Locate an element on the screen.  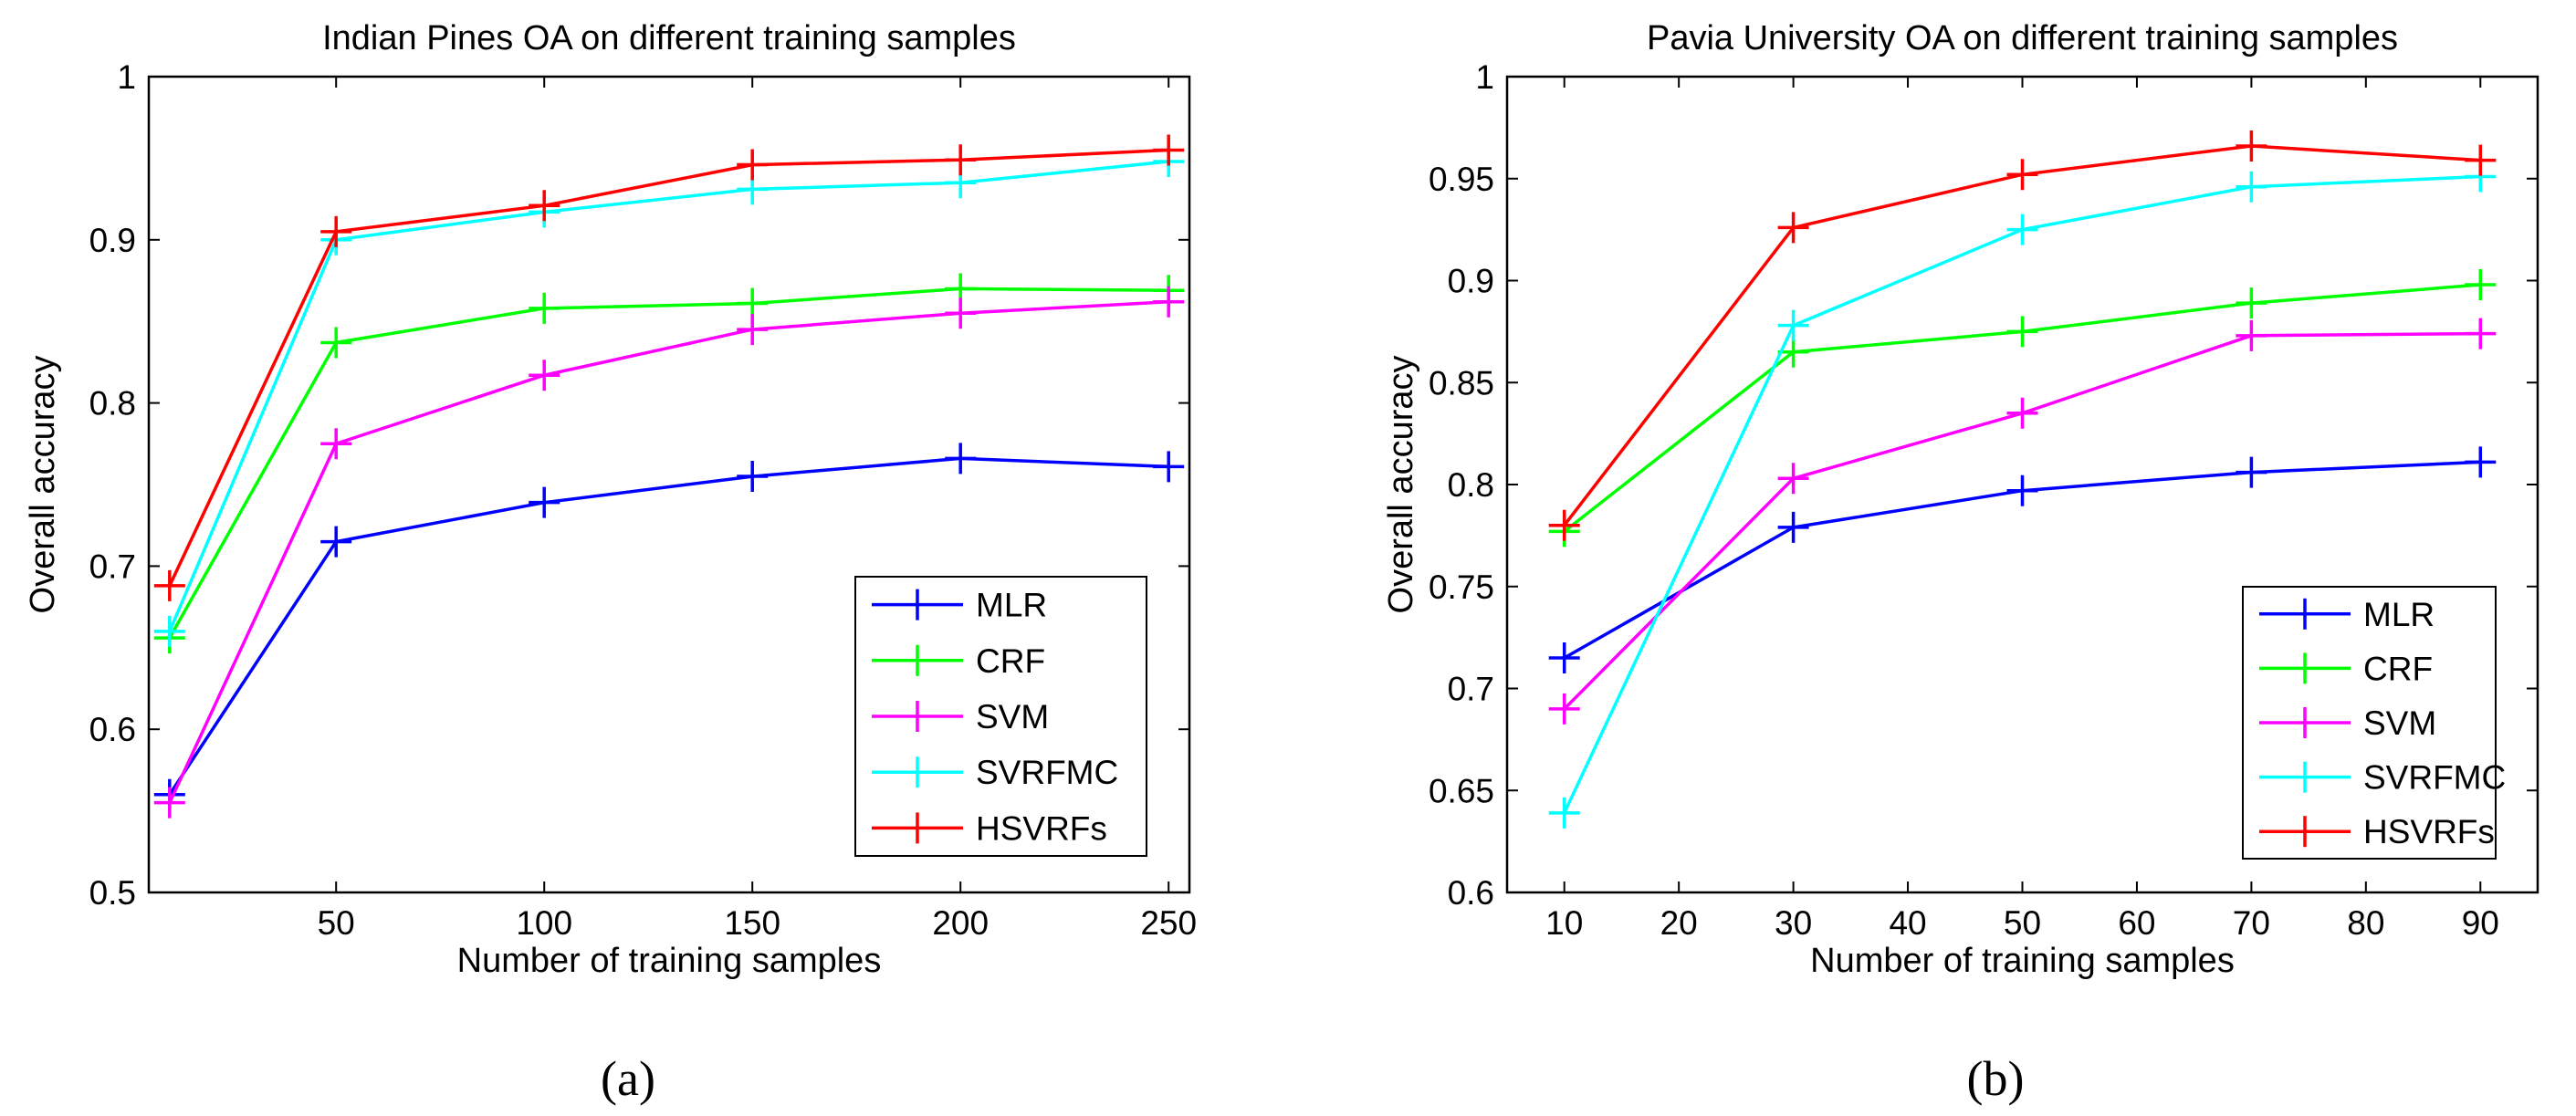
legend-item-crf: CRF is located at coordinates (2346, 668).